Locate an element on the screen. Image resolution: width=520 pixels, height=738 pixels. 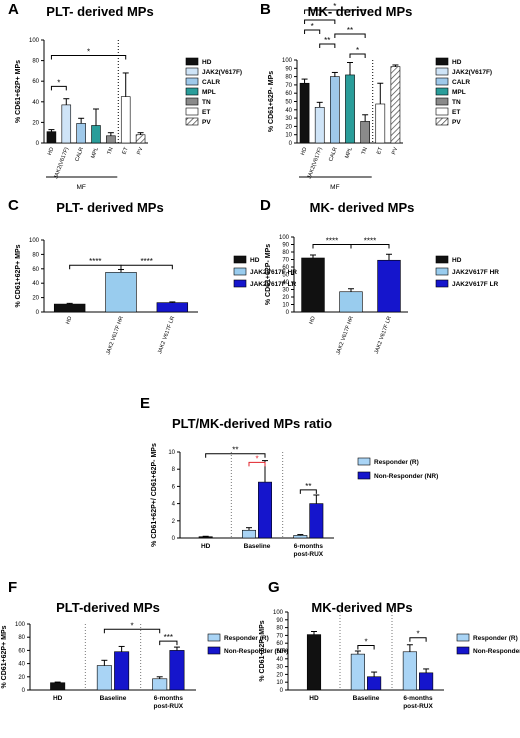
x-tick-label: MPL is located at coordinates (349, 153).